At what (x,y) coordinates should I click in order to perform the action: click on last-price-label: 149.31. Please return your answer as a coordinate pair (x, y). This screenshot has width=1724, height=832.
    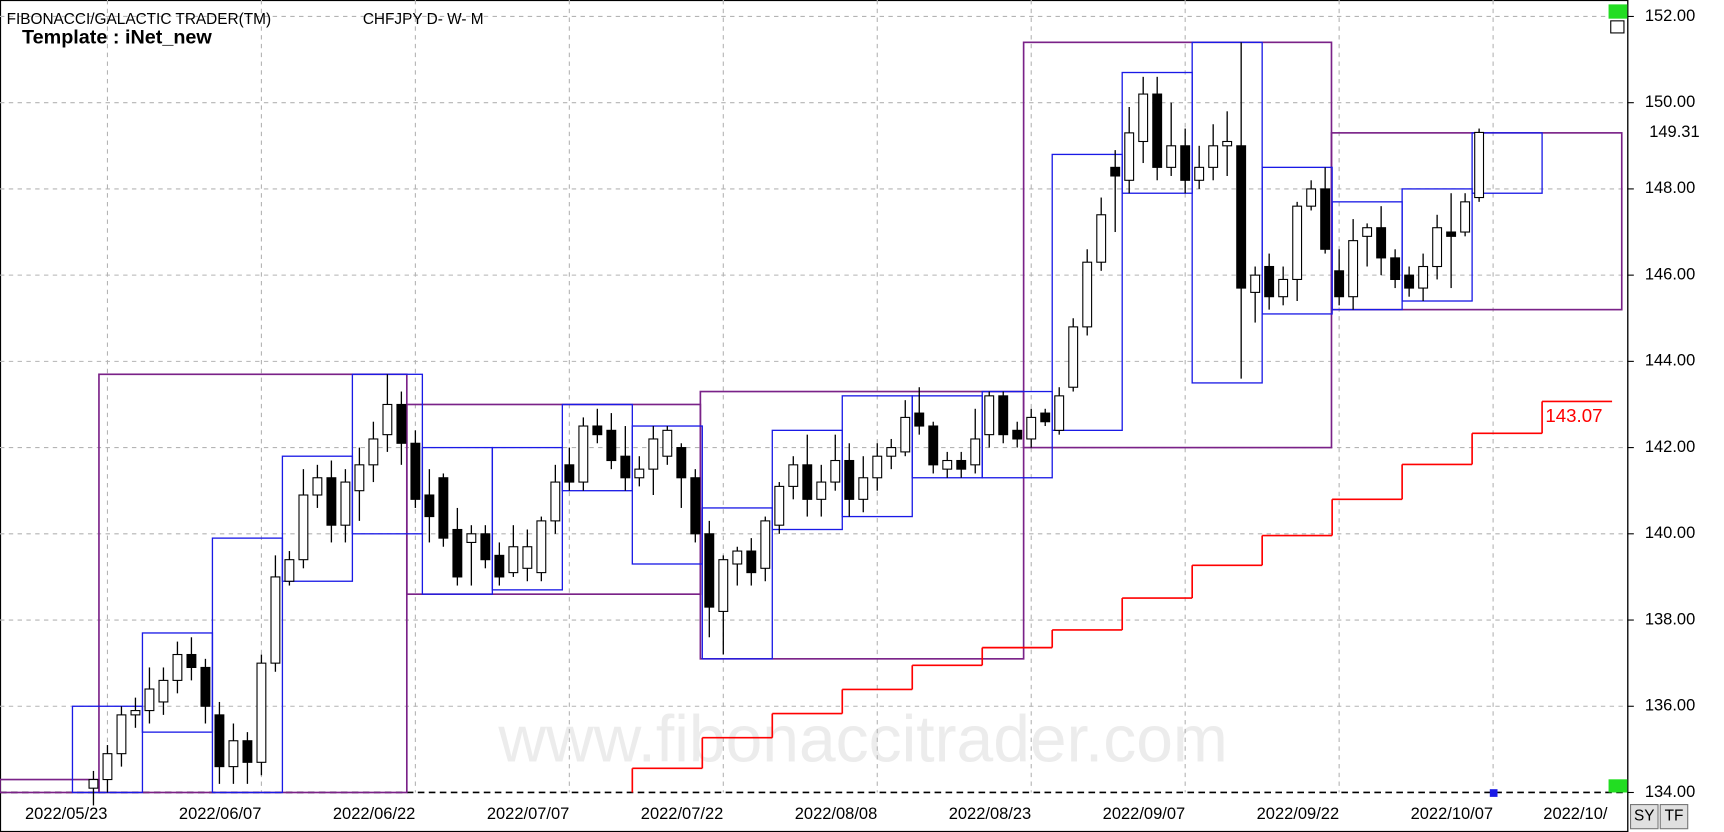
    Looking at the image, I should click on (1674, 132).